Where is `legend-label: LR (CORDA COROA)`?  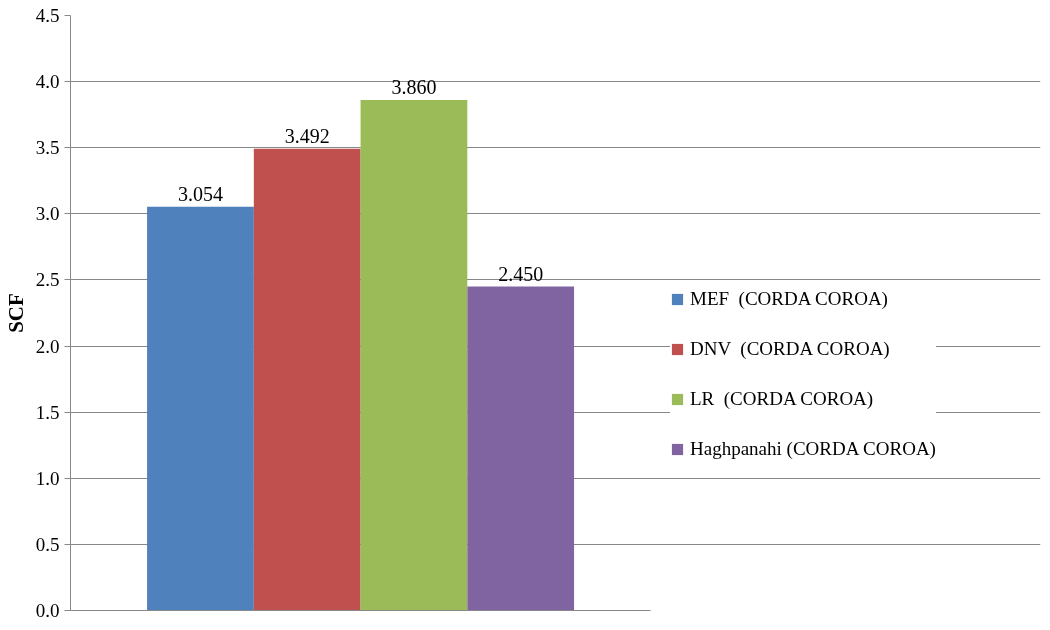
legend-label: LR (CORDA COROA) is located at coordinates (782, 399).